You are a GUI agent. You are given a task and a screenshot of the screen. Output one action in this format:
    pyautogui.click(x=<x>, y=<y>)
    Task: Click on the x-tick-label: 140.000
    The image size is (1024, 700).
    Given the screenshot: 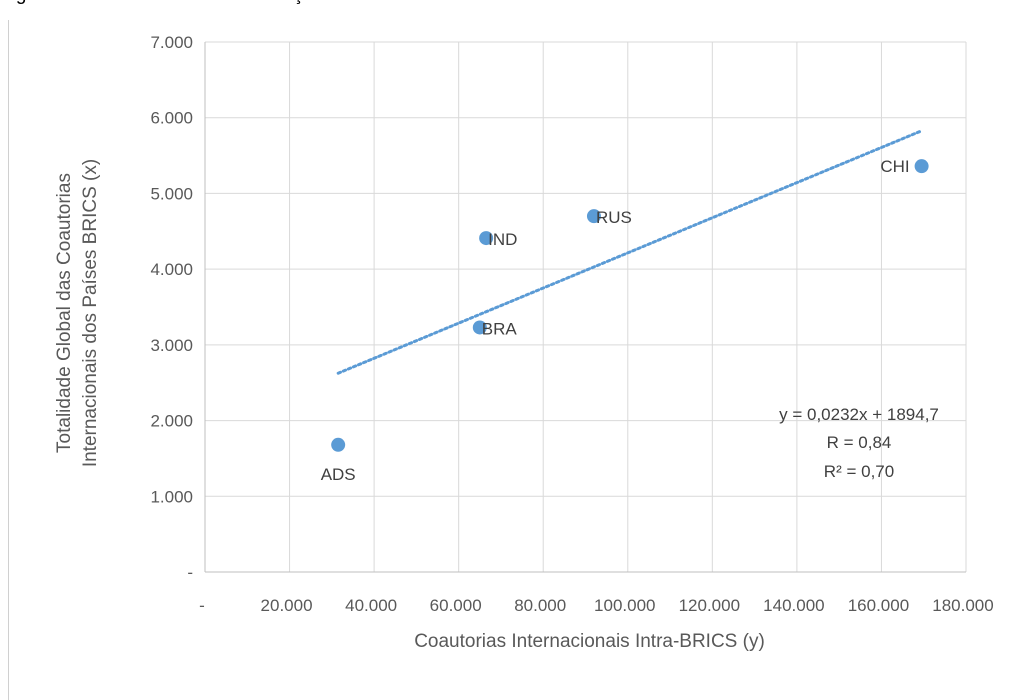 What is the action you would take?
    pyautogui.click(x=793, y=605)
    